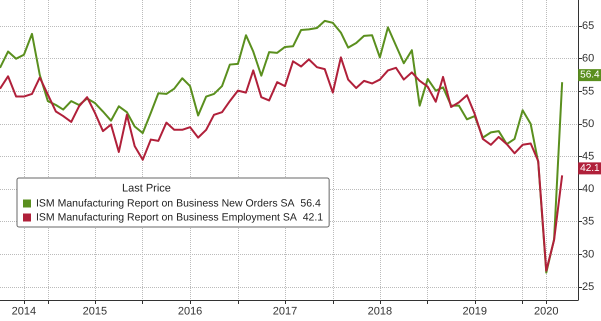 The image size is (601, 321). Describe the element at coordinates (95, 312) in the screenshot. I see `x-tick-label: 2015` at that location.